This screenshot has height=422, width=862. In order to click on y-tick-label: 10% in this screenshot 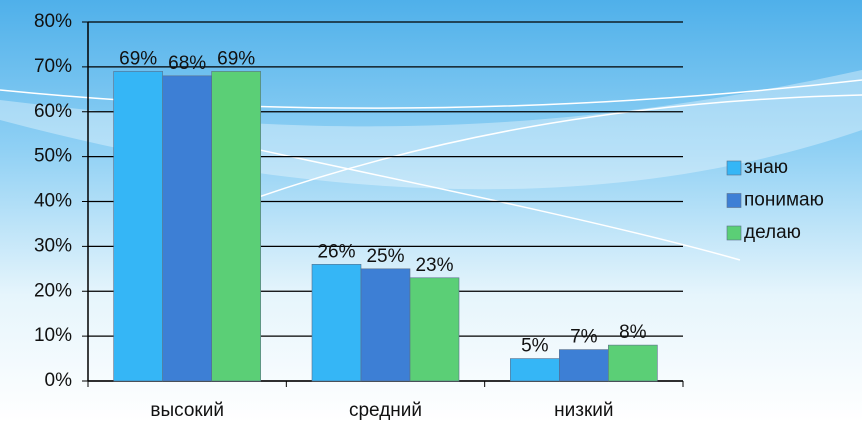, I will do `click(53, 335)`.